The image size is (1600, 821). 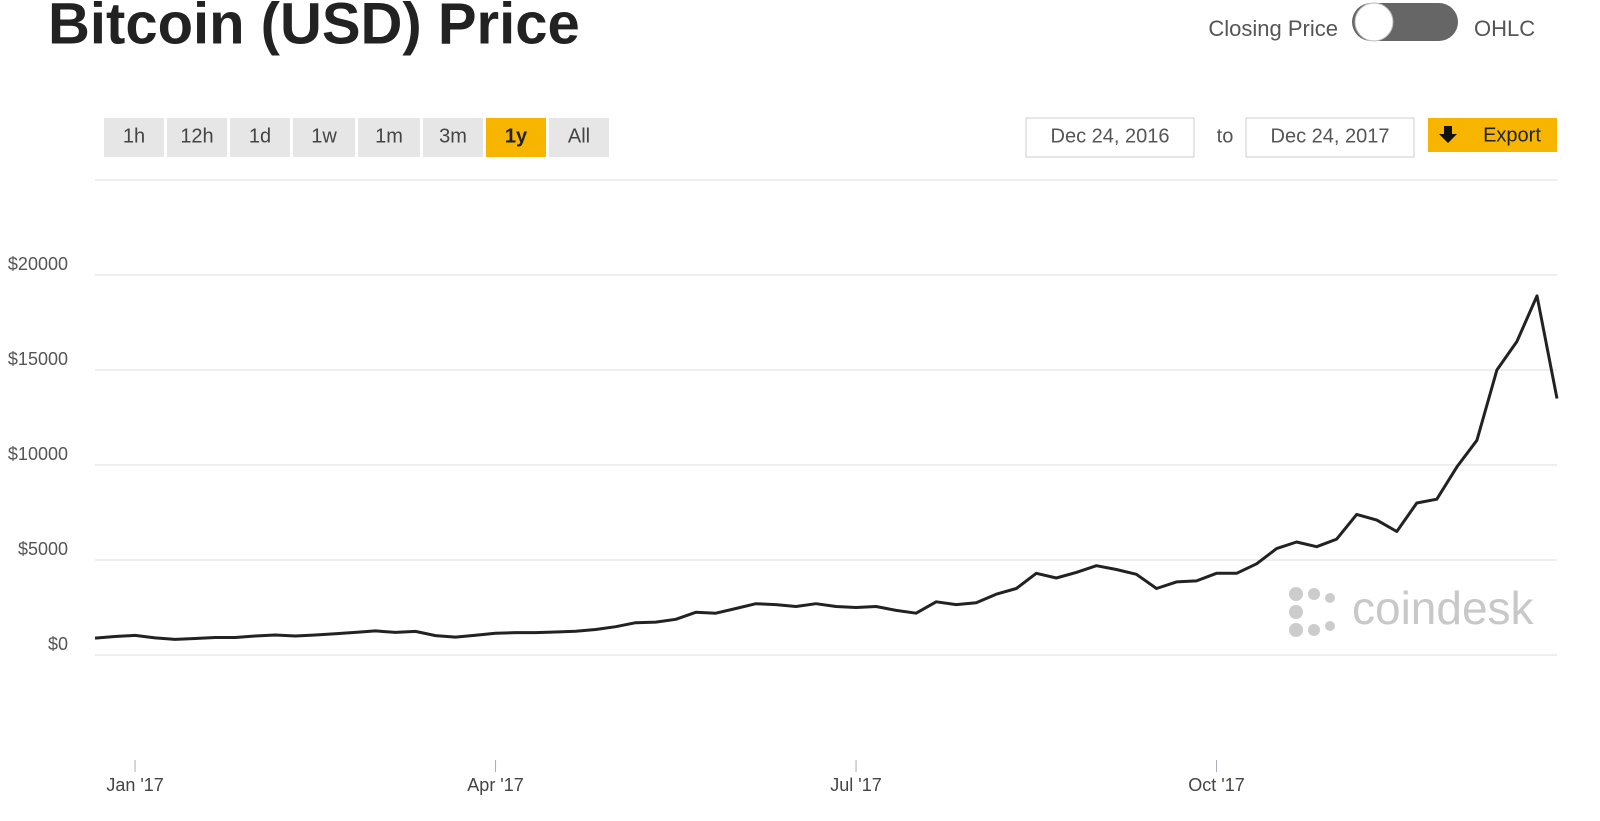 I want to click on date-from: Dec 24, 2016, so click(x=1110, y=136).